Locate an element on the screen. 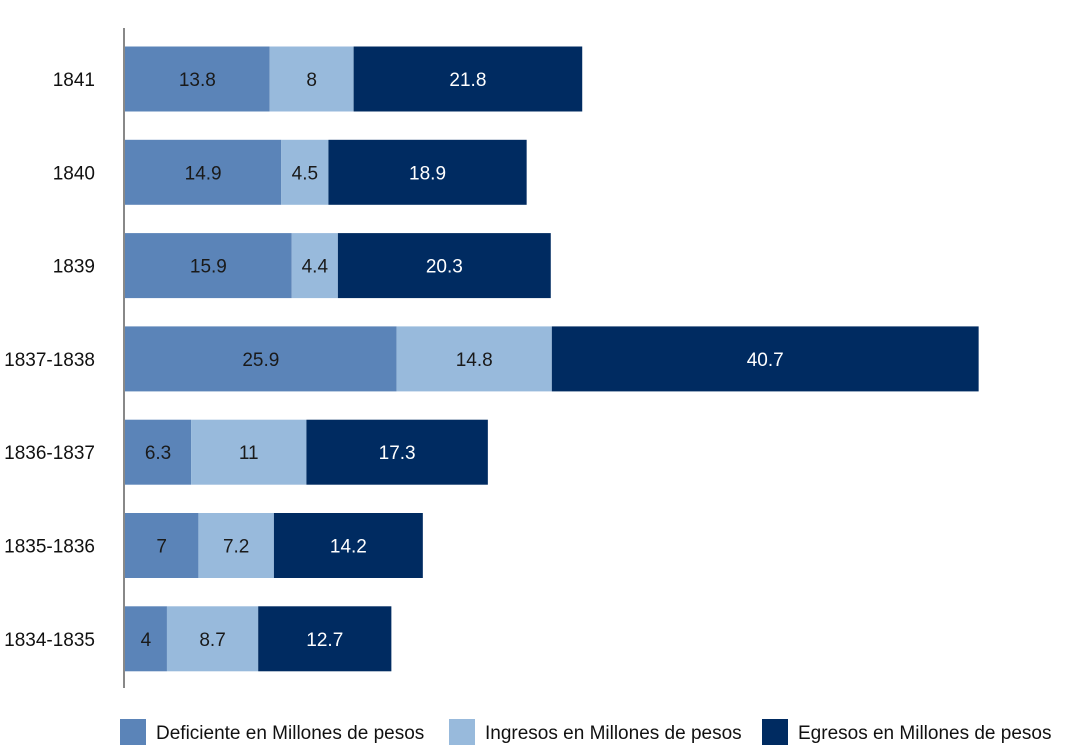  data-label-1835-1836-series-2: 14.2 is located at coordinates (348, 547).